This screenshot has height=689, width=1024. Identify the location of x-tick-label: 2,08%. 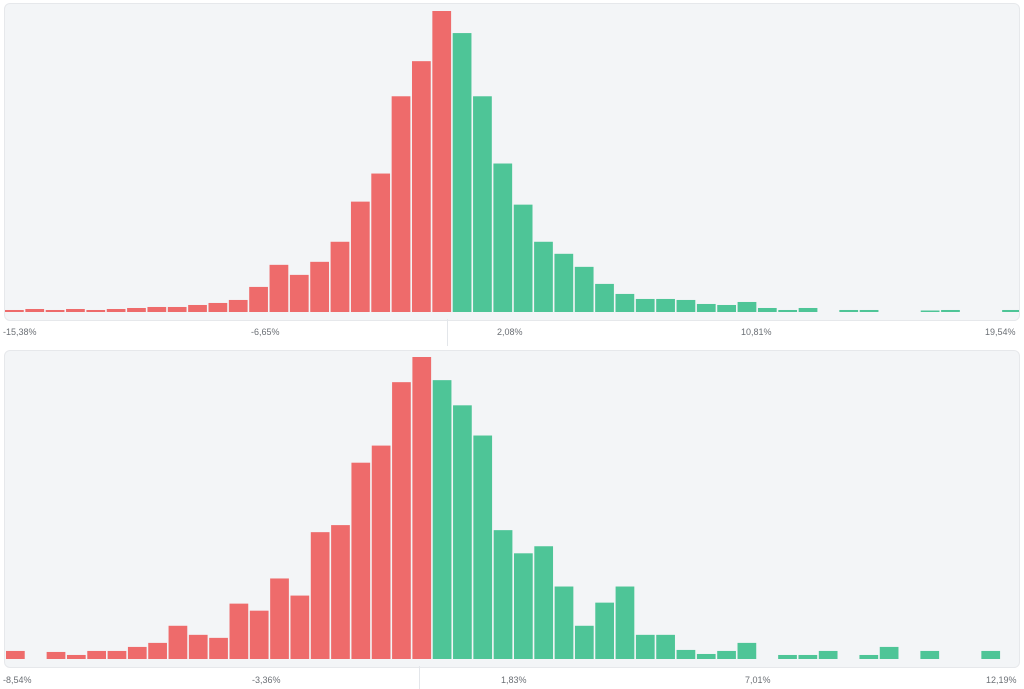
(510, 332).